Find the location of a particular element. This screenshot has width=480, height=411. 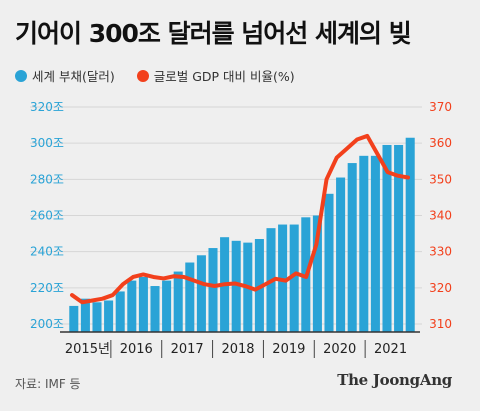

x-tick-label: 2016 is located at coordinates (136, 349).